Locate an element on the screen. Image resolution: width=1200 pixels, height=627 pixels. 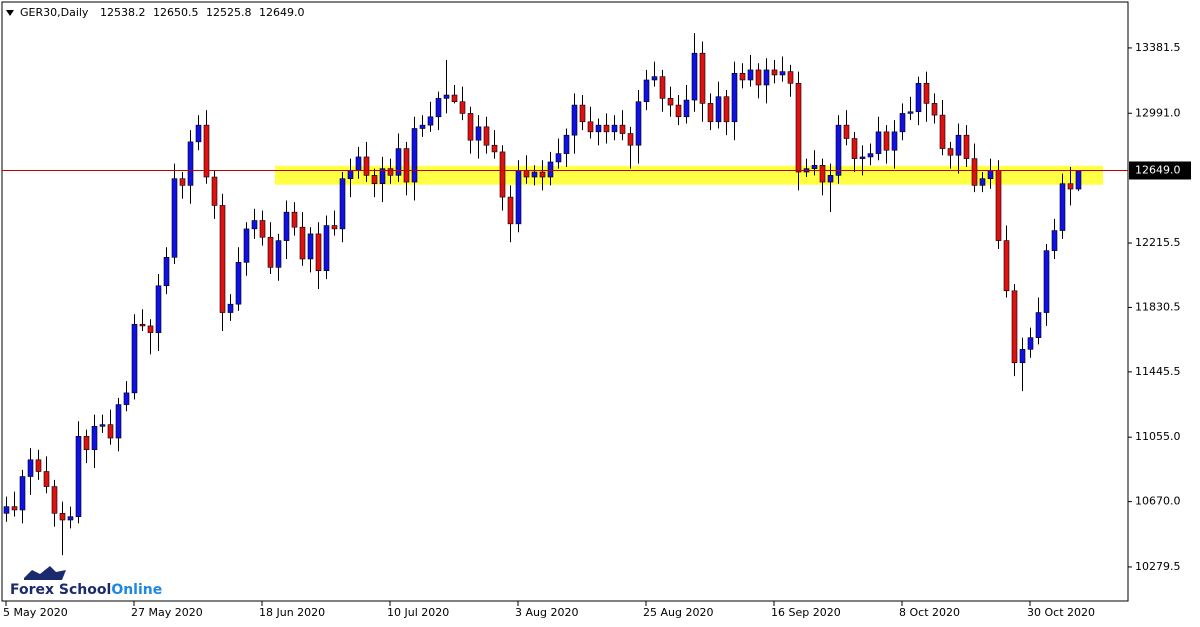
ohlc: 12649.0 is located at coordinates (282, 12).